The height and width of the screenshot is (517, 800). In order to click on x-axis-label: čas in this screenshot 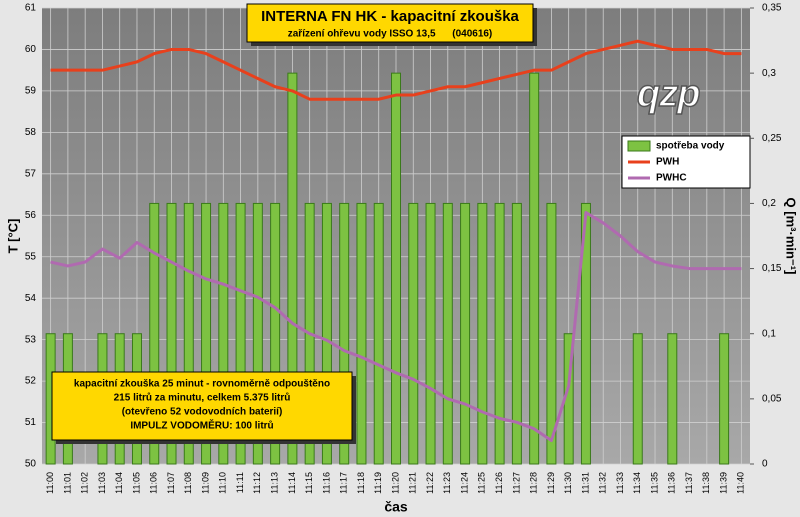, I will do `click(396, 507)`.